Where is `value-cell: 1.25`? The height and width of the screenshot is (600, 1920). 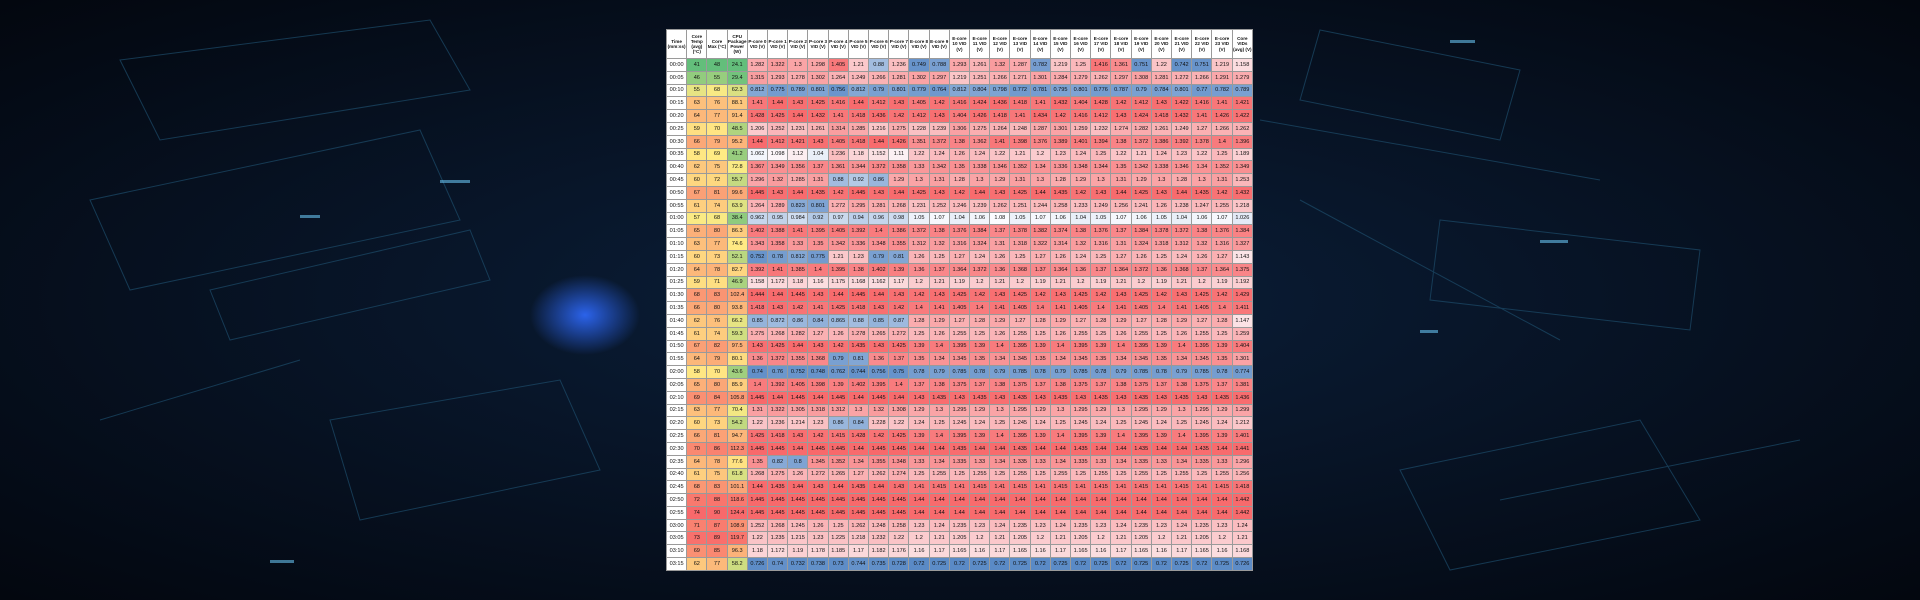 value-cell: 1.25 is located at coordinates (919, 333).